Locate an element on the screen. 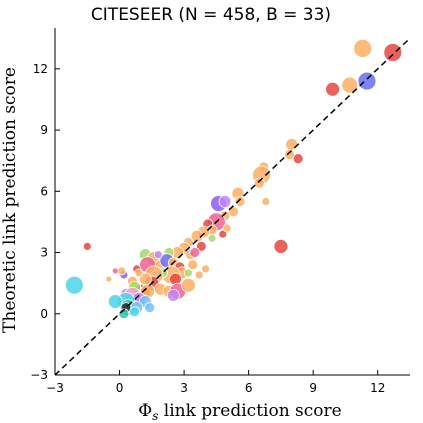 This screenshot has height=423, width=423. x-tick-label: −3 is located at coordinates (55, 388).